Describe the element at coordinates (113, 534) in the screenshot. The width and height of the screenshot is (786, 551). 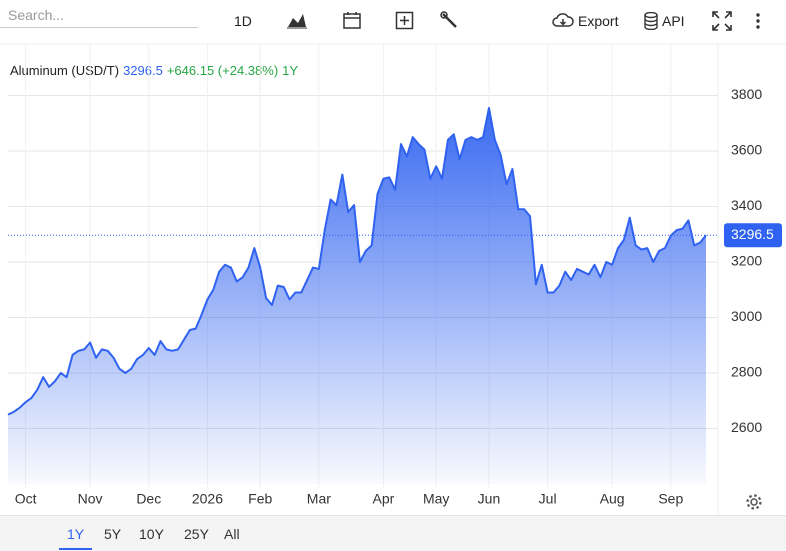
I see `range-button: 5Y` at that location.